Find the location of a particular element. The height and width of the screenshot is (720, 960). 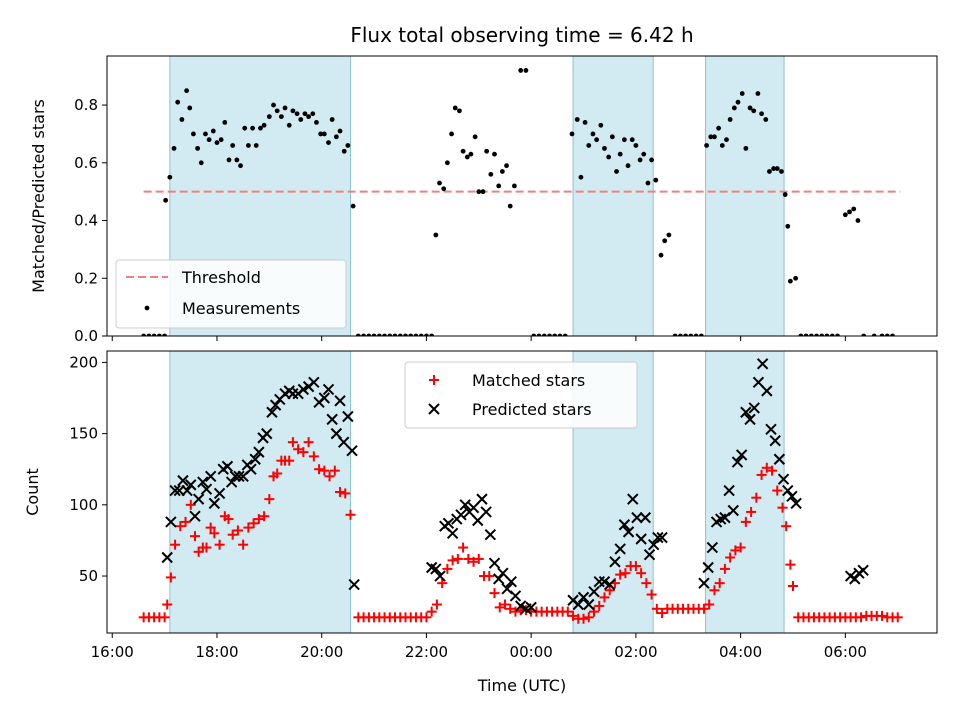

data-point-51-b is located at coordinates (452, 533).